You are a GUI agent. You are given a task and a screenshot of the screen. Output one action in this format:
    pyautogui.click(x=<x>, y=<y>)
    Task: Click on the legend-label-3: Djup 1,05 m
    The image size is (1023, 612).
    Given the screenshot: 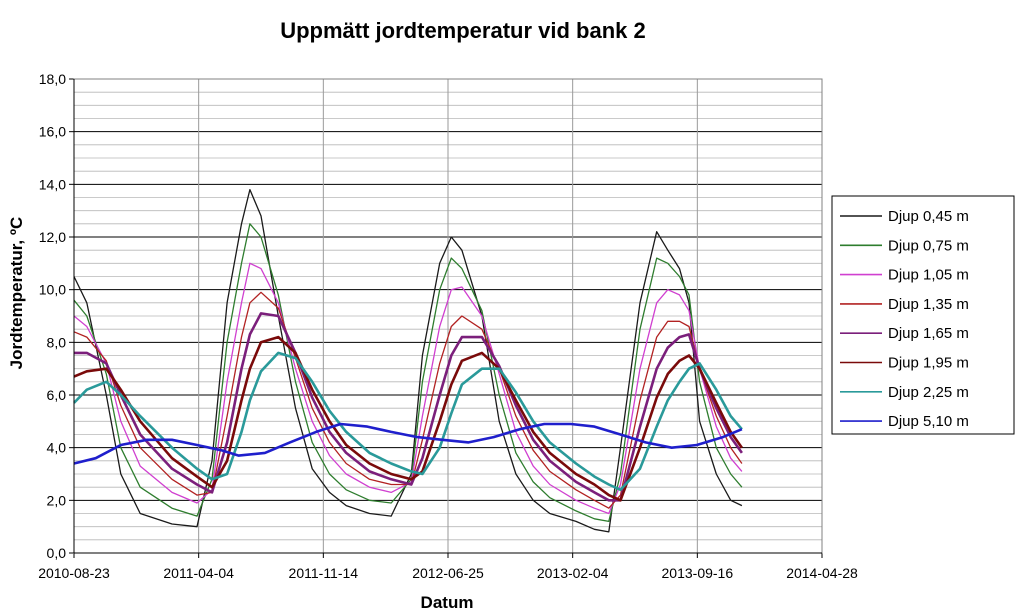 What is the action you would take?
    pyautogui.click(x=928, y=275)
    